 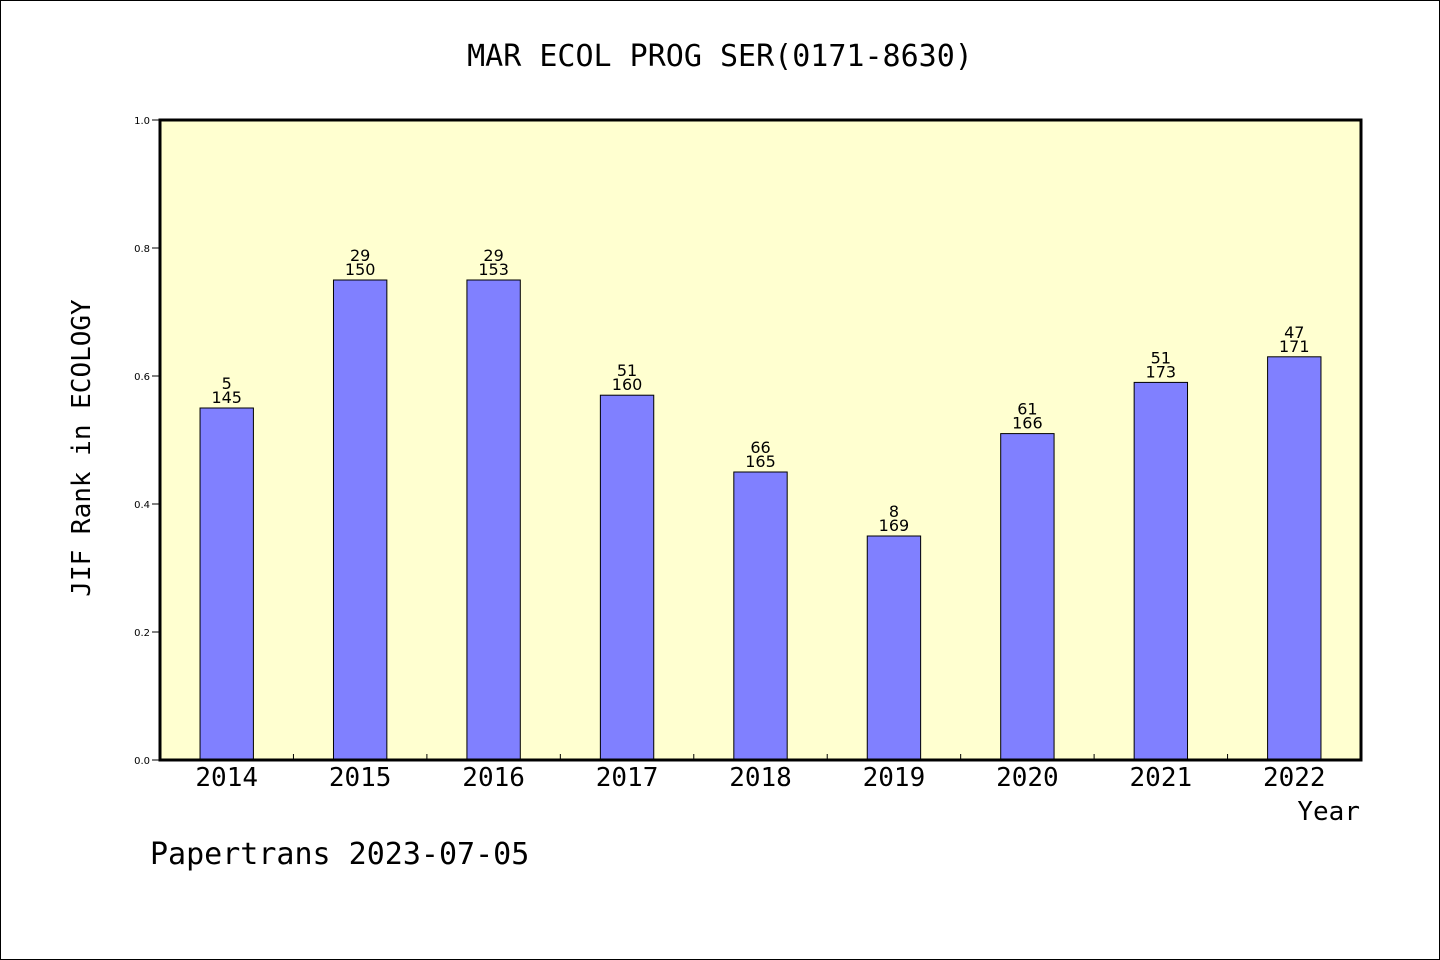 I want to click on bar-label-rank: 8, so click(x=894, y=511).